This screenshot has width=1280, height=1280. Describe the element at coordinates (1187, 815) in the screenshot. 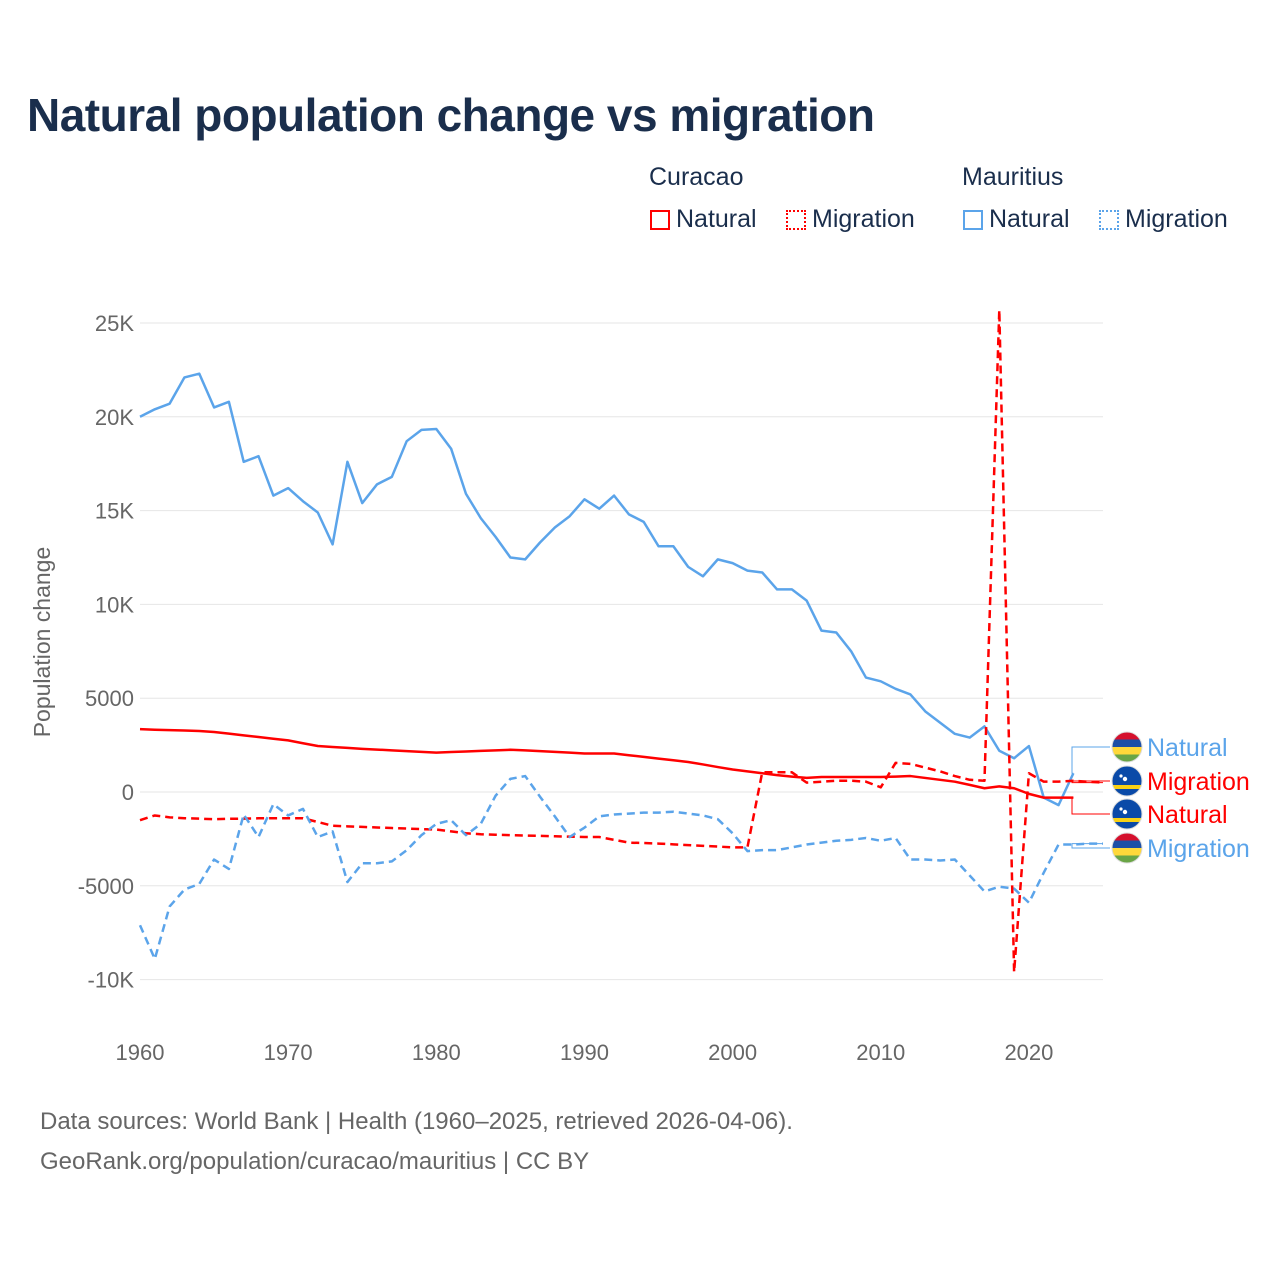

I see `end-label-curacao-natural: Natural` at that location.